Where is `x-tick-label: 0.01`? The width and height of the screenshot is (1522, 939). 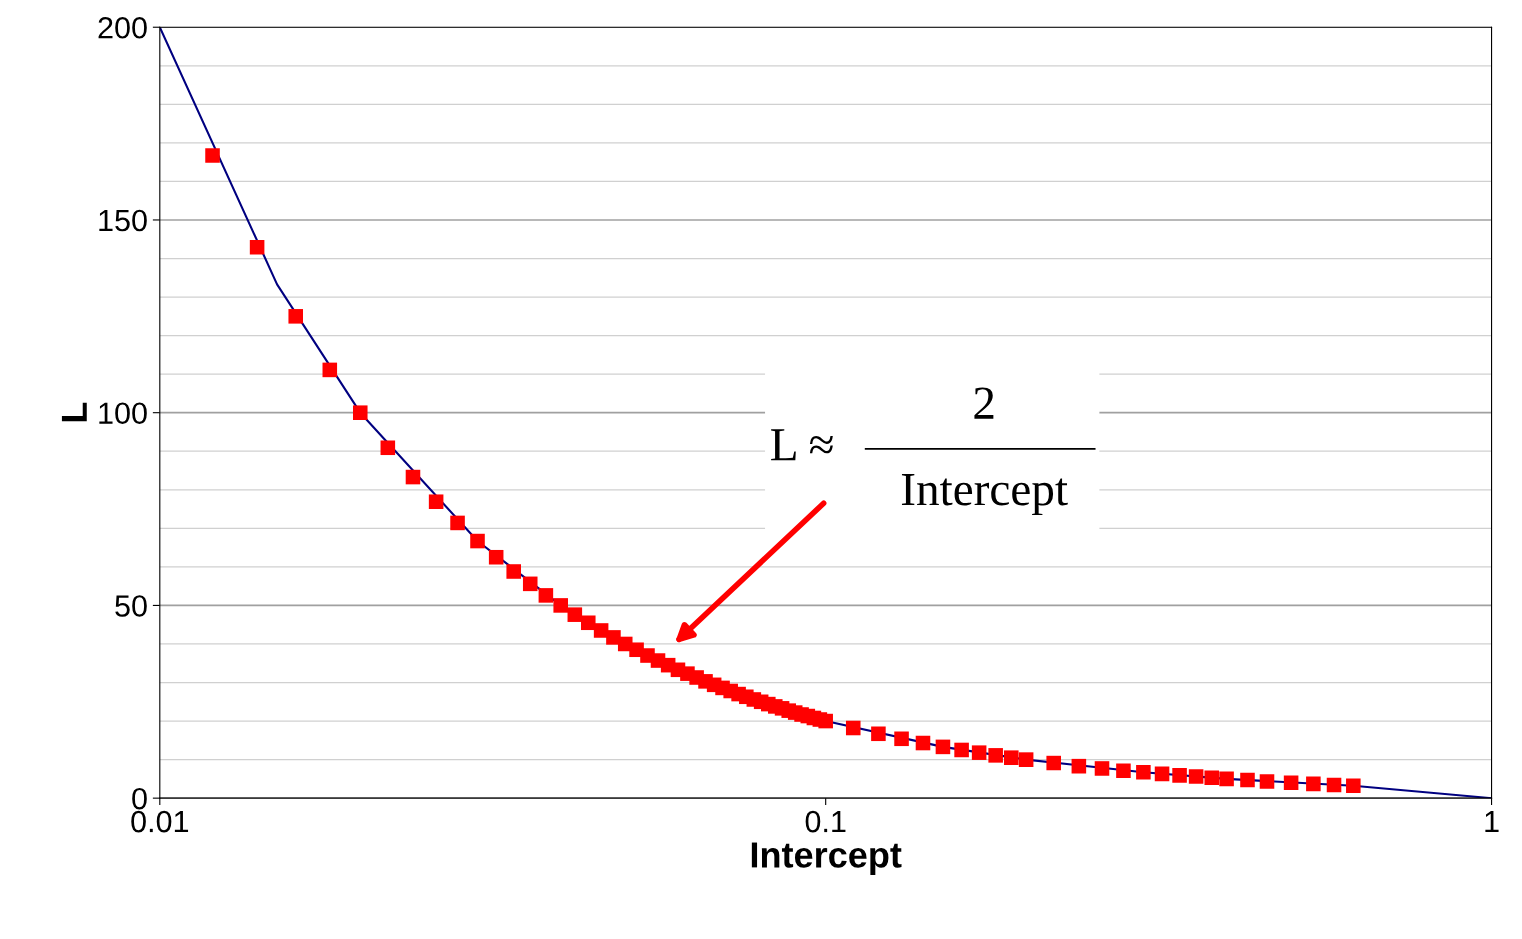
x-tick-label: 0.01 is located at coordinates (160, 821).